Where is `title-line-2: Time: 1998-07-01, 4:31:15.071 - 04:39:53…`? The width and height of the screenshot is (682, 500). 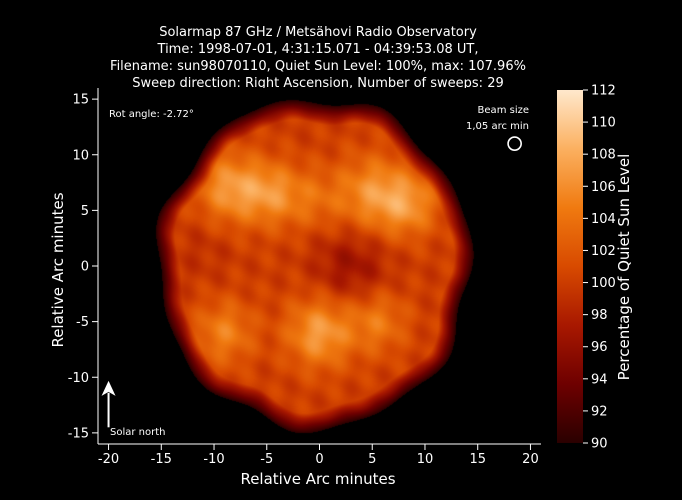
title-line-2: Time: 1998-07-01, 4:31:15.071 - 04:39:53… is located at coordinates (318, 49).